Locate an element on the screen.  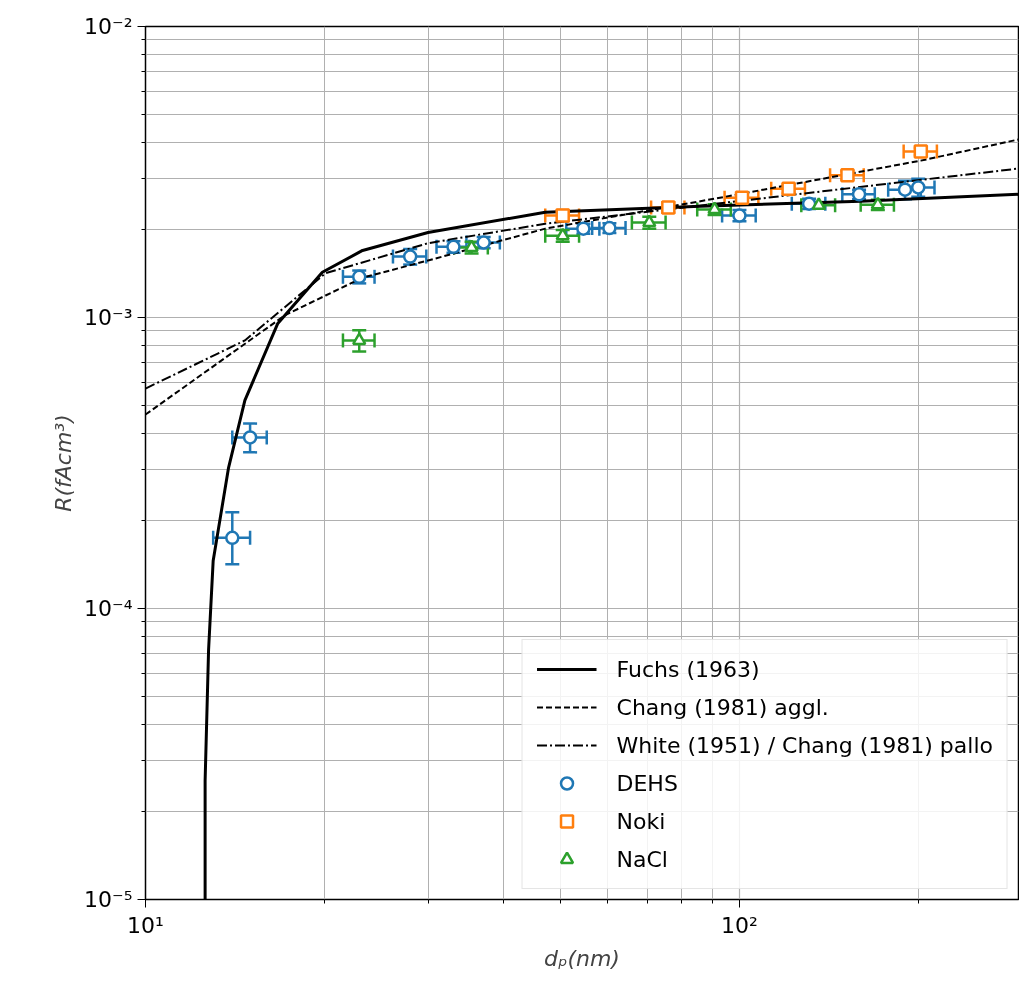
y-tick-label: 10⁻⁵ is located at coordinates (108, 899).